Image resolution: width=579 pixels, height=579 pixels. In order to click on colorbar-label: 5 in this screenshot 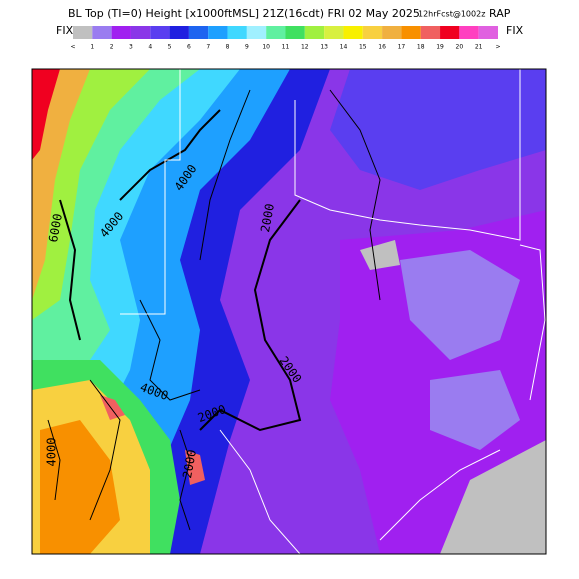, I will do `click(170, 47)`.